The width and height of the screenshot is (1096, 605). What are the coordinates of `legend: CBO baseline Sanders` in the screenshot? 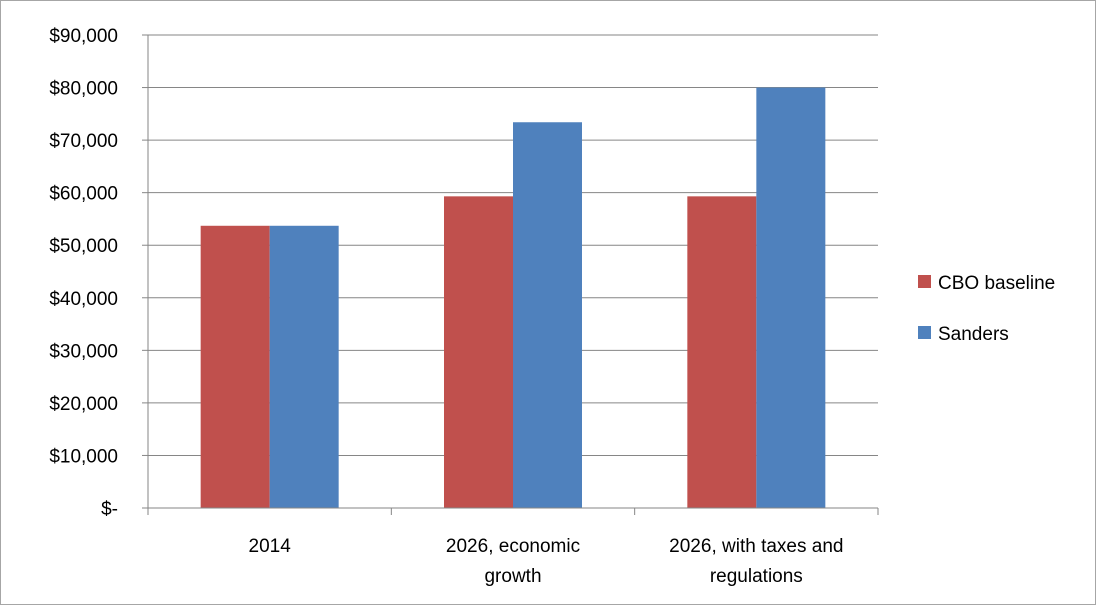 It's located at (986, 309).